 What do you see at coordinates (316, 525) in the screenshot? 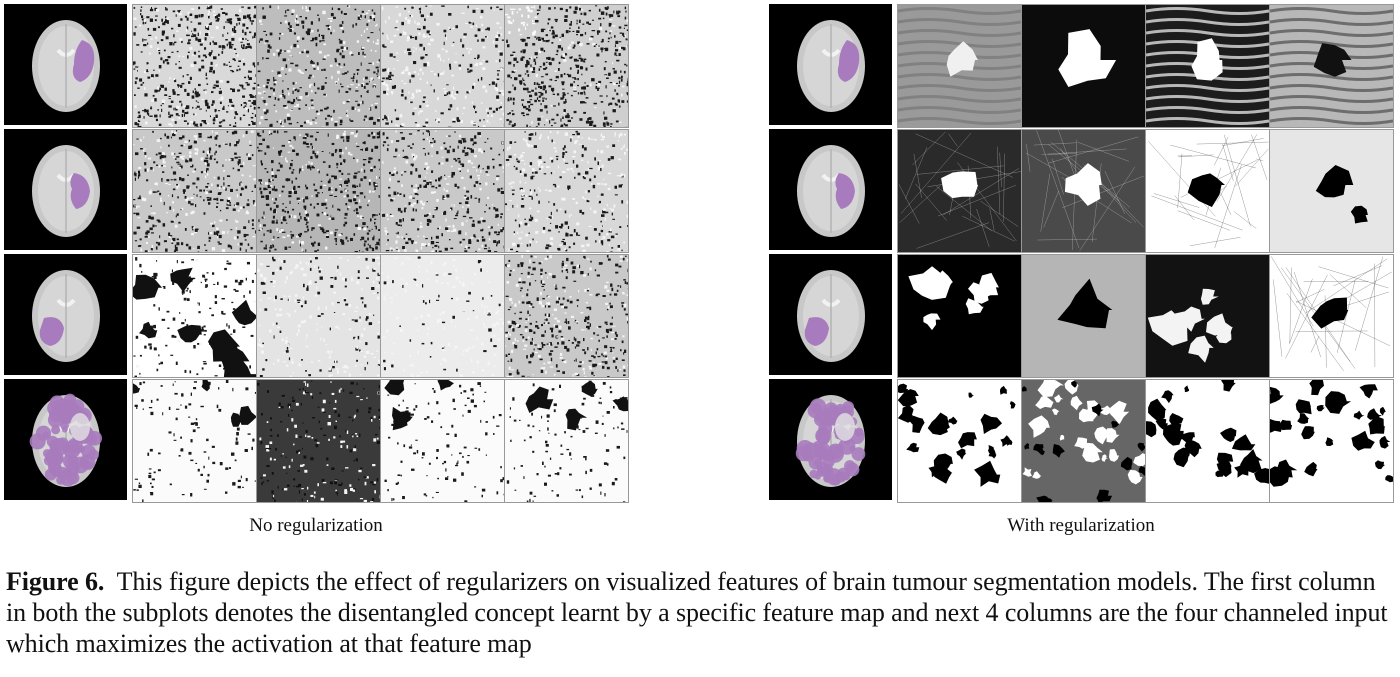
I see `subplot-caption-left: No regularization` at bounding box center [316, 525].